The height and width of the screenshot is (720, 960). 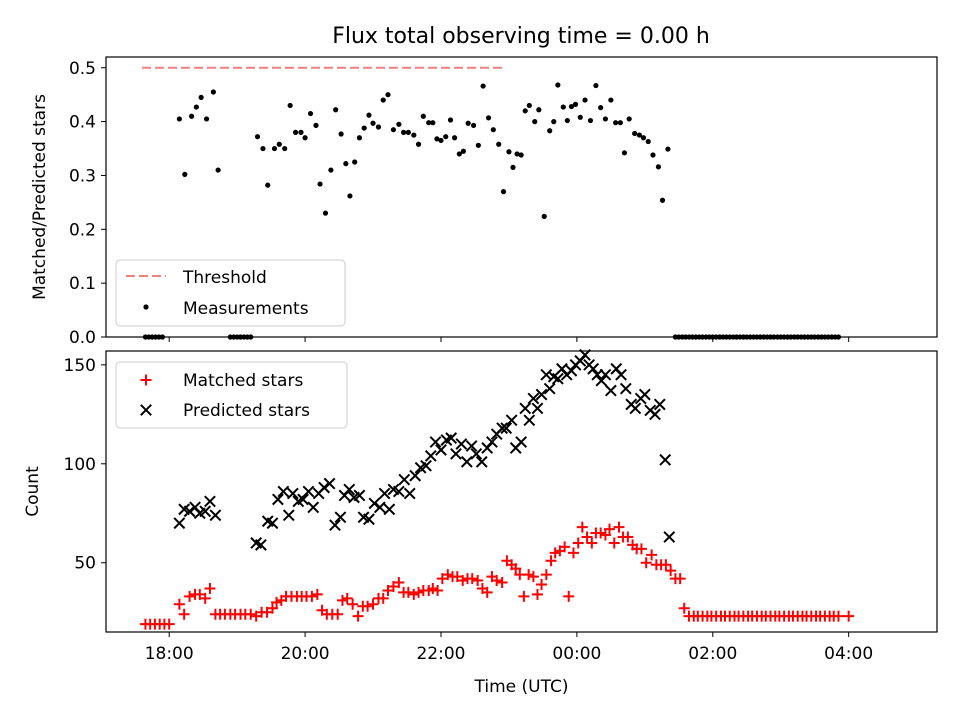 What do you see at coordinates (82, 176) in the screenshot?
I see `top-y-tick-label: 0.3` at bounding box center [82, 176].